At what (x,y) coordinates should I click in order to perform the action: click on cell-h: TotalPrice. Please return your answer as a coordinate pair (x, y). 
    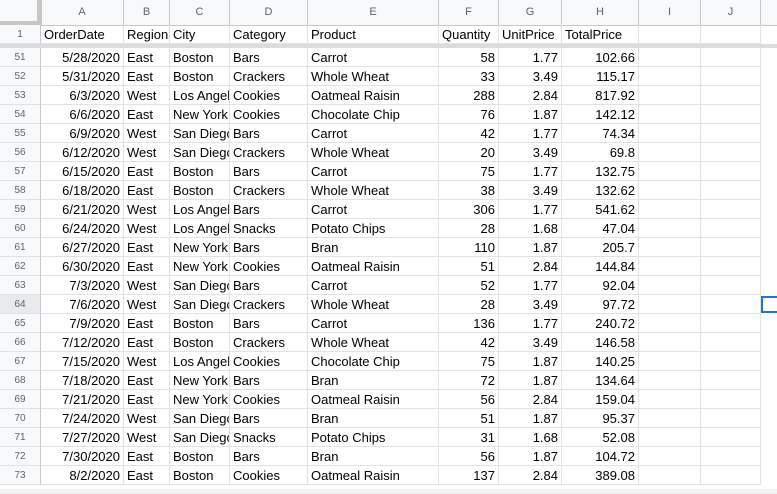
    Looking at the image, I should click on (600, 34).